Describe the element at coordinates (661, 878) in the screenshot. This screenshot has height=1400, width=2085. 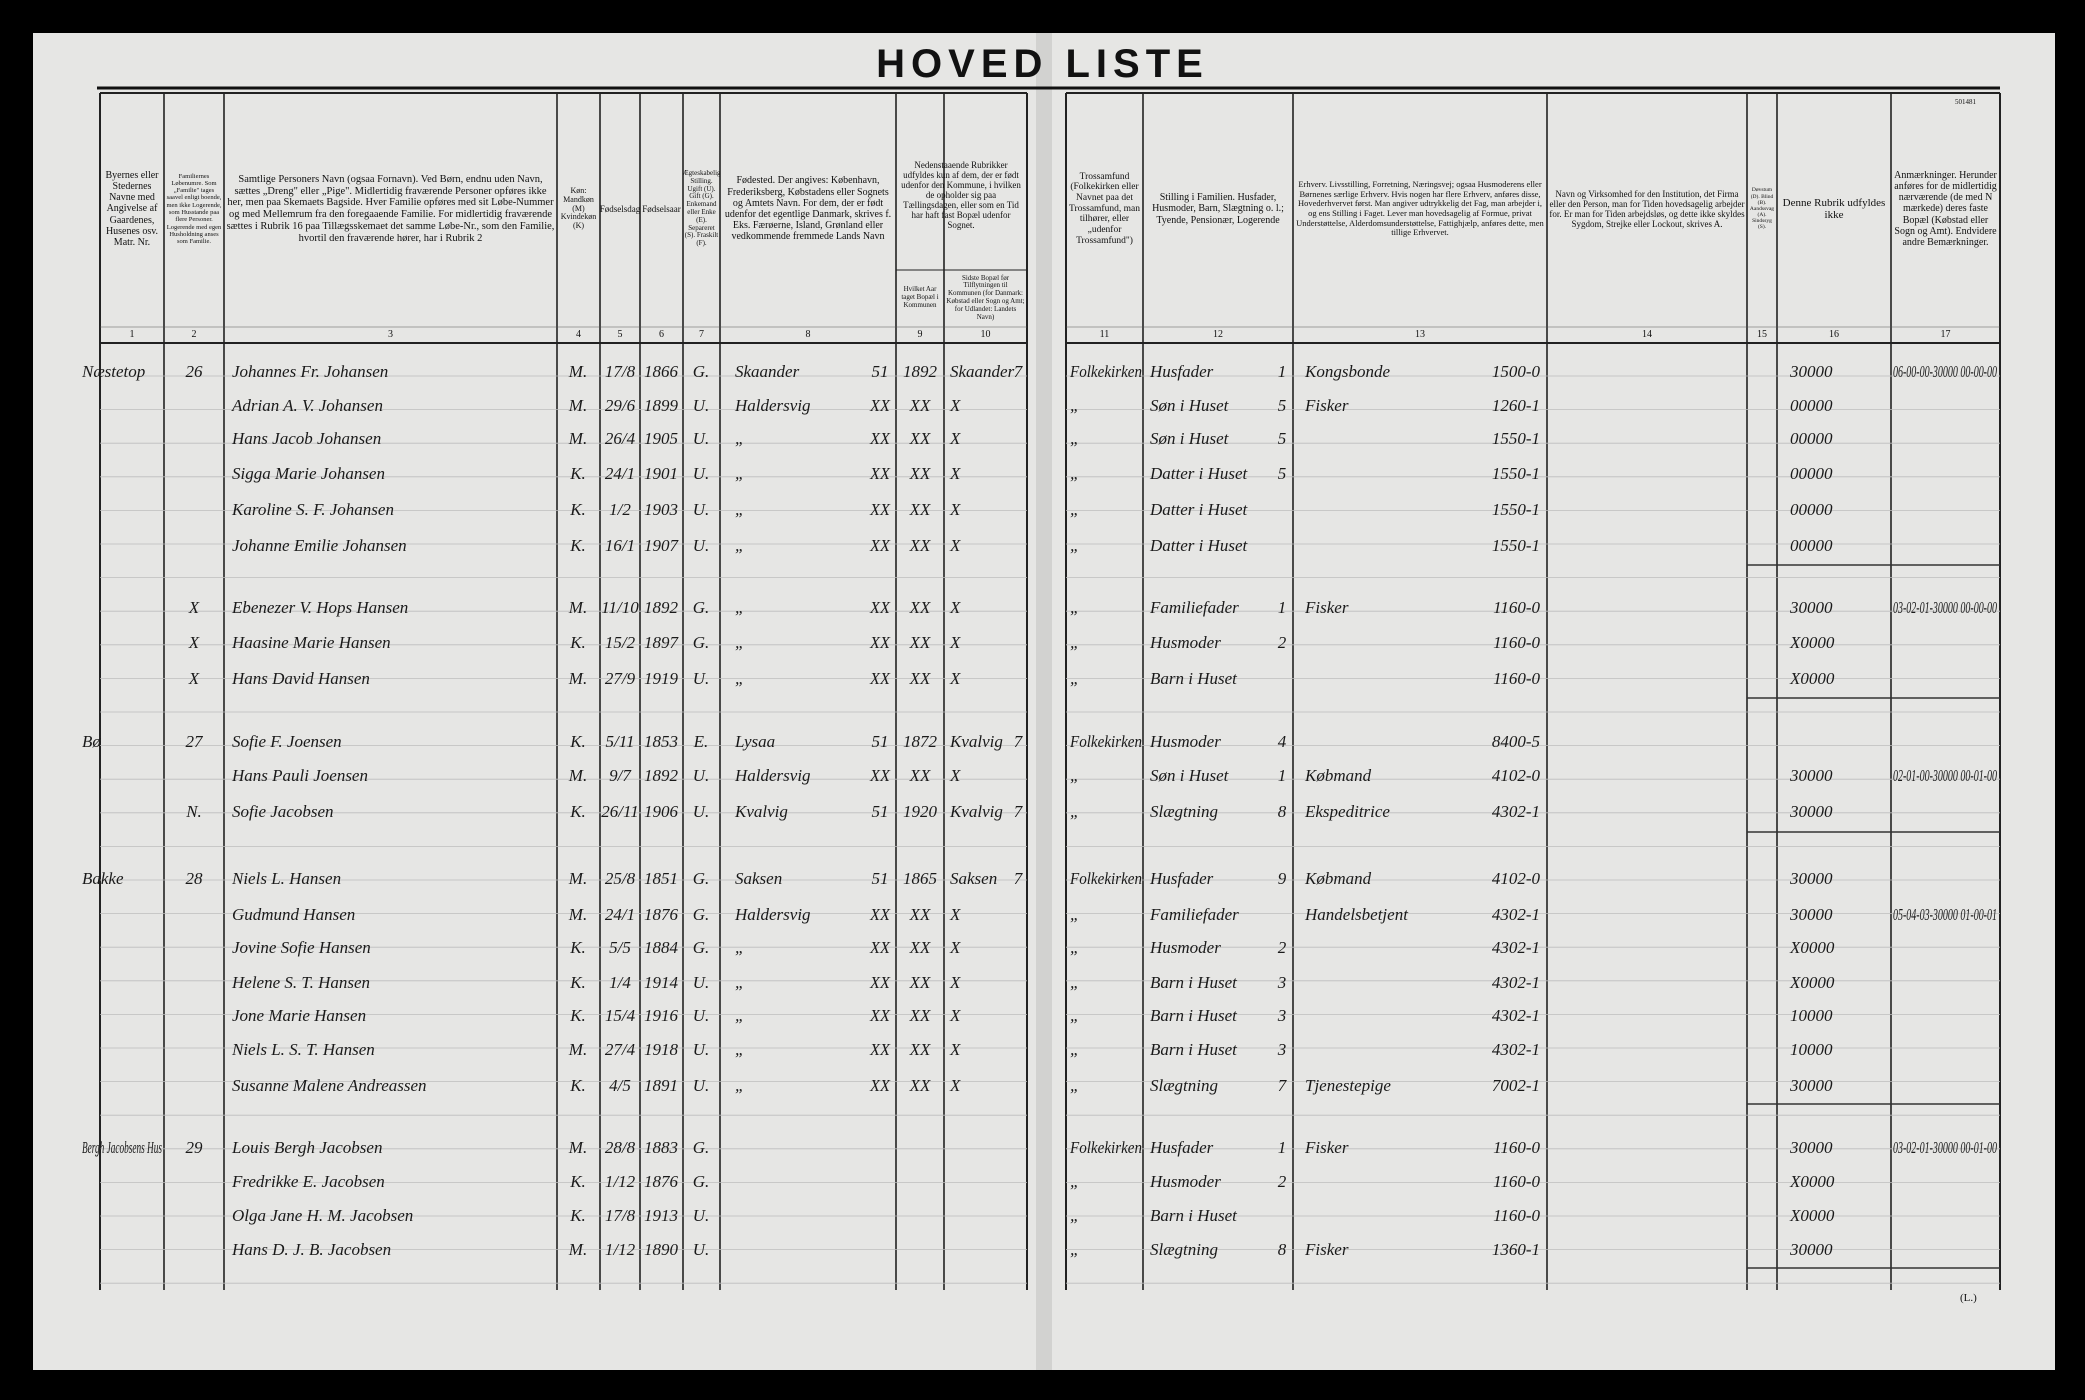
I see `cell: 1851` at that location.